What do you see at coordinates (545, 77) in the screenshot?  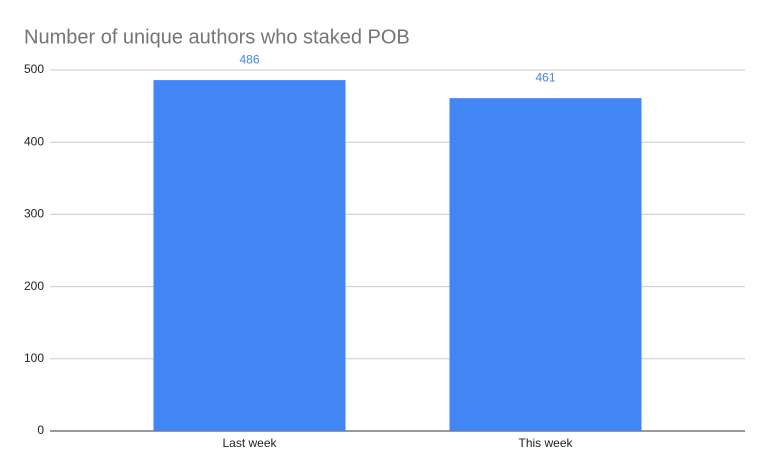 I see `data-label: 461` at bounding box center [545, 77].